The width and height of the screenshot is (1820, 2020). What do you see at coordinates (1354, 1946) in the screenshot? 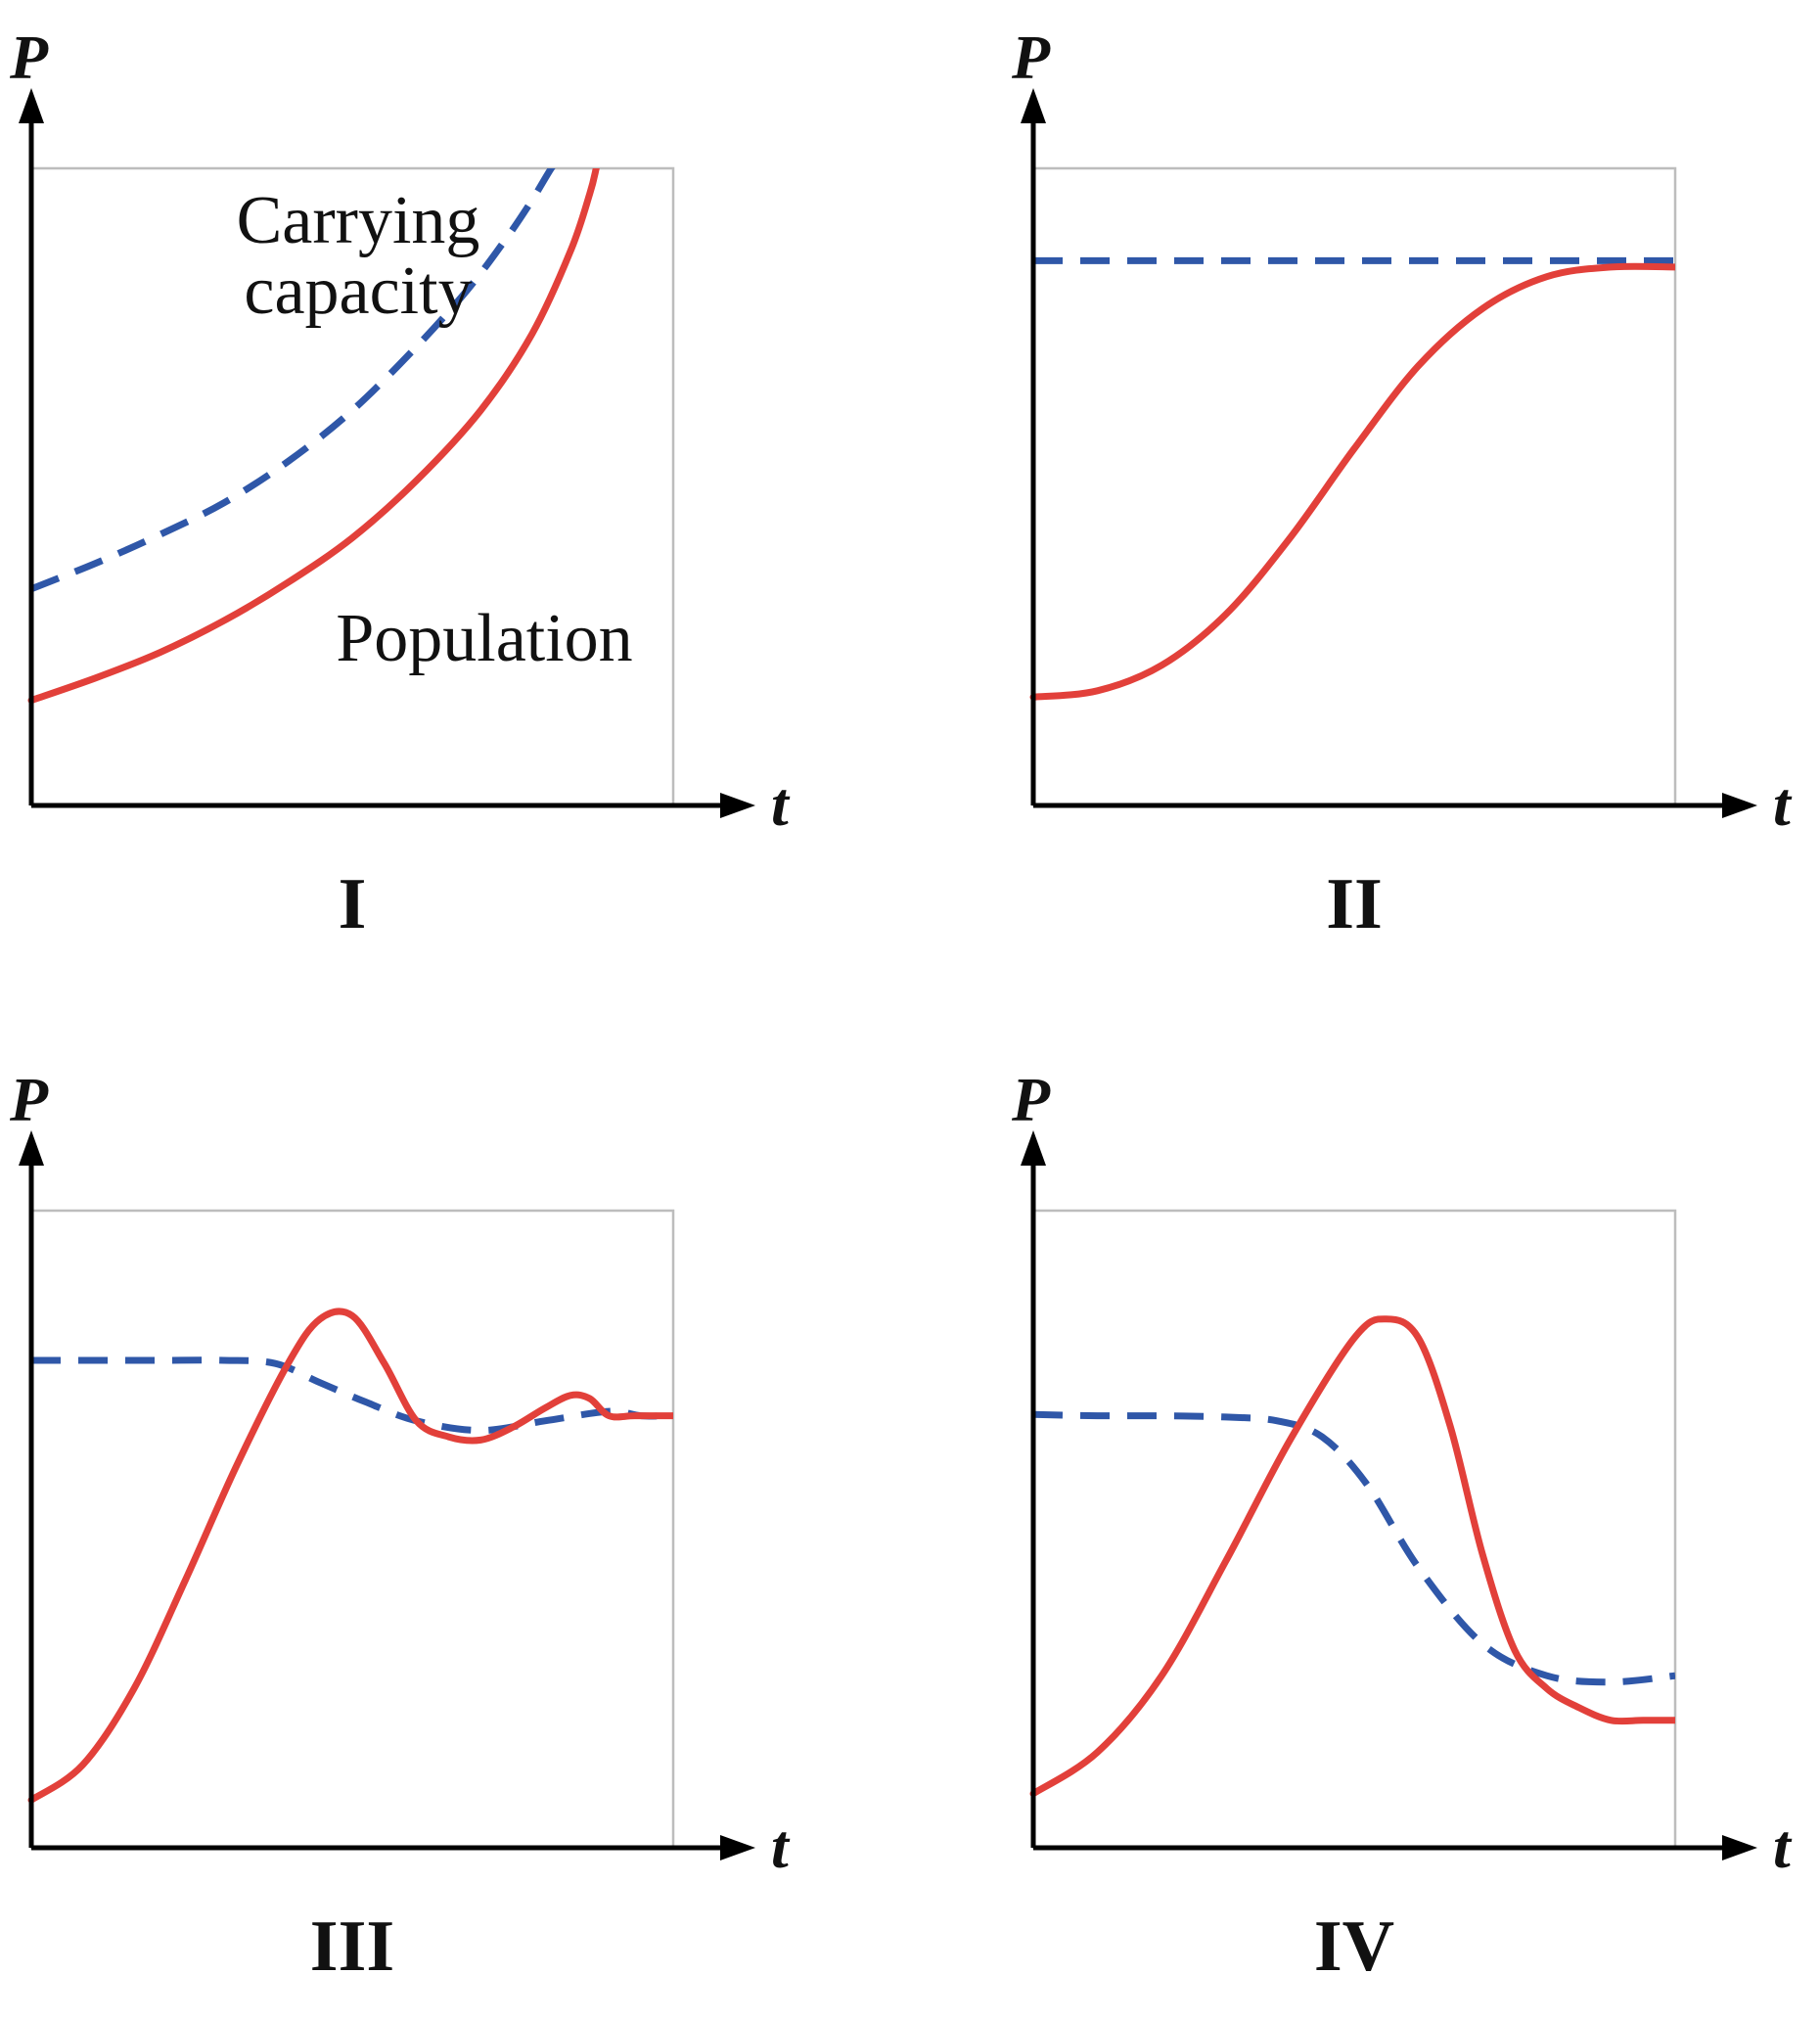
I see `panel-label: IV` at bounding box center [1354, 1946].